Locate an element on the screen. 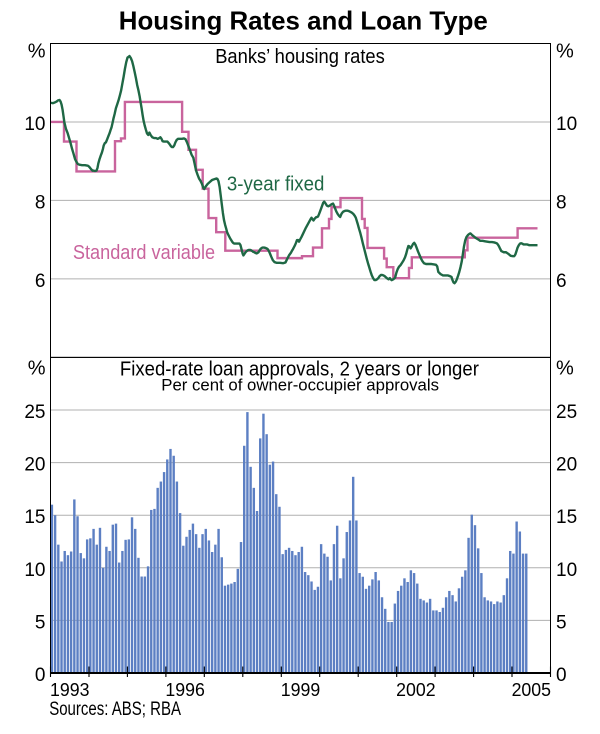 This screenshot has width=600, height=734. svg-text:Per cent of owner-occupier app: Per cent of owner-occupier approvals is located at coordinates (300, 385).